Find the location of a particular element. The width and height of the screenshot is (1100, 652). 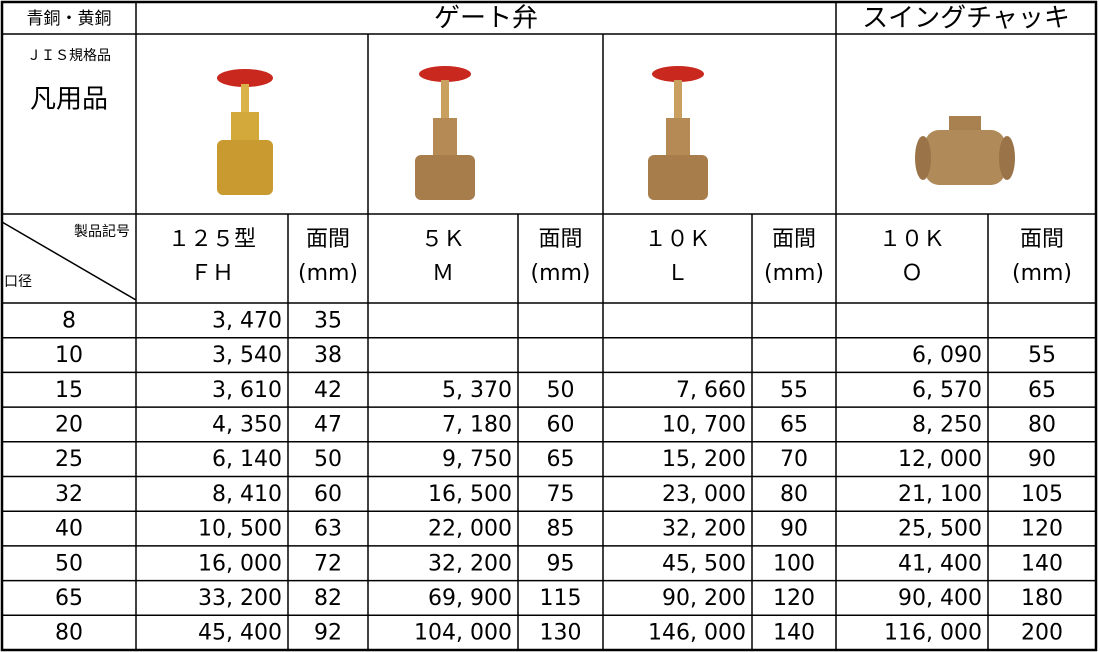

price-cell: 4, 350 is located at coordinates (247, 424).